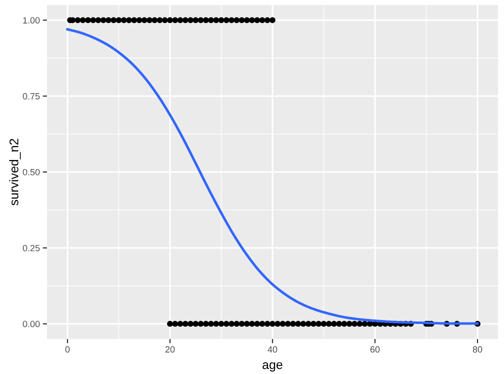 The height and width of the screenshot is (374, 504). Describe the element at coordinates (31, 248) in the screenshot. I see `y-tick-label: 0.25` at that location.